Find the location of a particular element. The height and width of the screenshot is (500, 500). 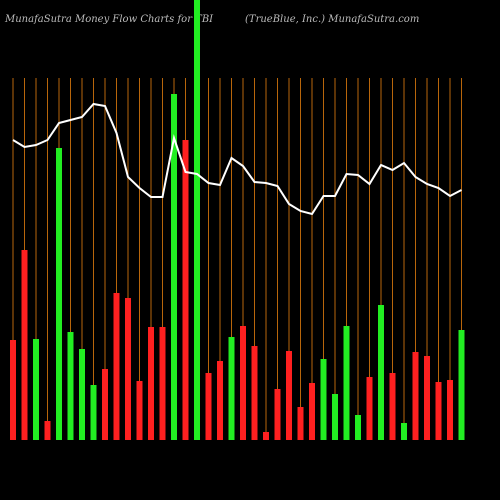

chart-title: MunafaSutra Money Flow Charts for TBI is located at coordinates (109, 19).